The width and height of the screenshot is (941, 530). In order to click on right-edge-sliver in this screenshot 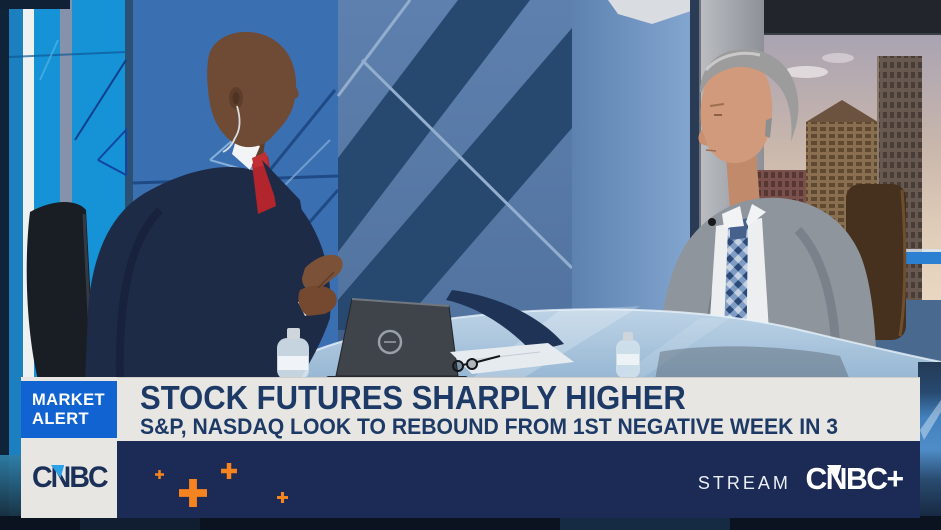, I will do `click(929, 446)`.